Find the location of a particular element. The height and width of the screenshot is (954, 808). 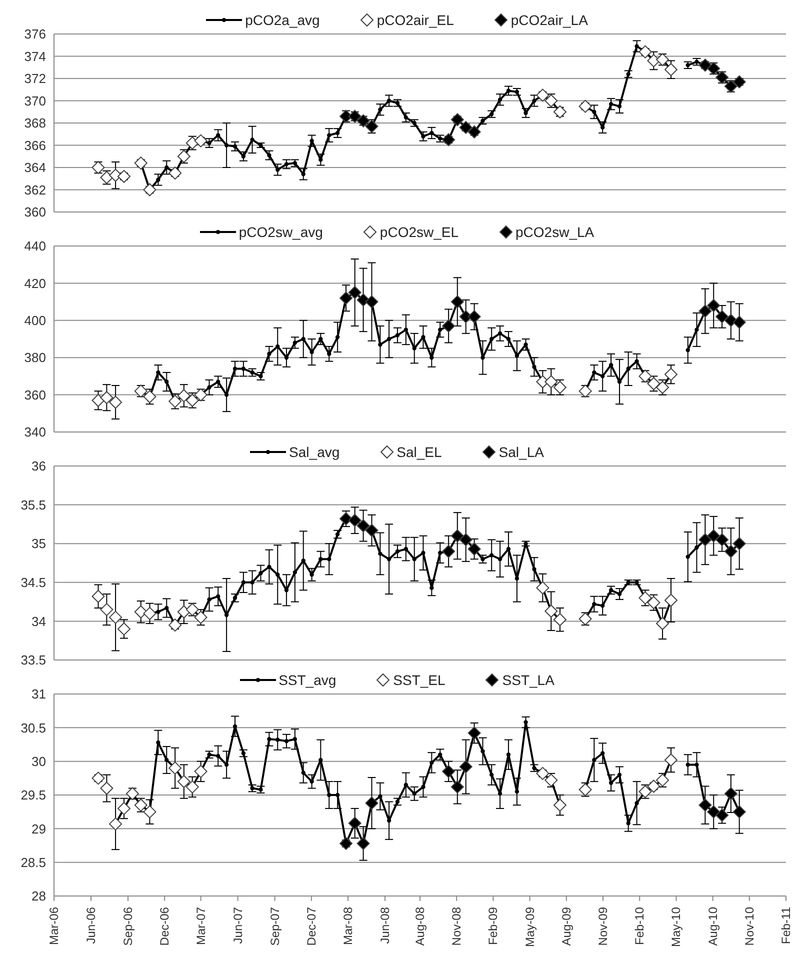

x-tick-label: Jun-08 is located at coordinates (385, 925).